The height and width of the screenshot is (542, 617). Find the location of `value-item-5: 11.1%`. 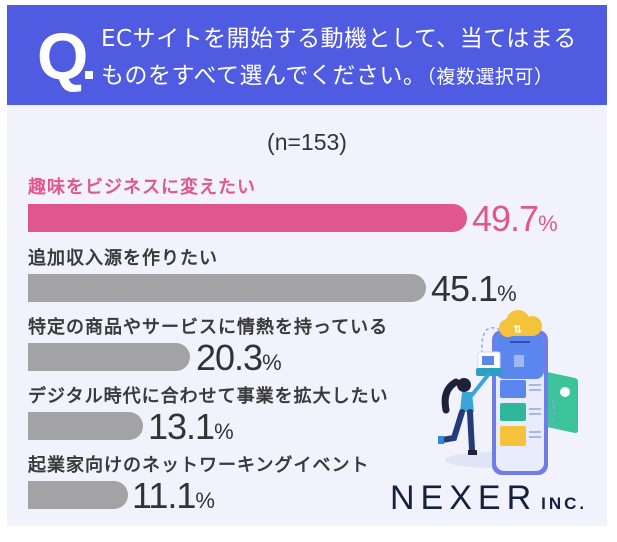

value-item-5: 11.1% is located at coordinates (173, 498).